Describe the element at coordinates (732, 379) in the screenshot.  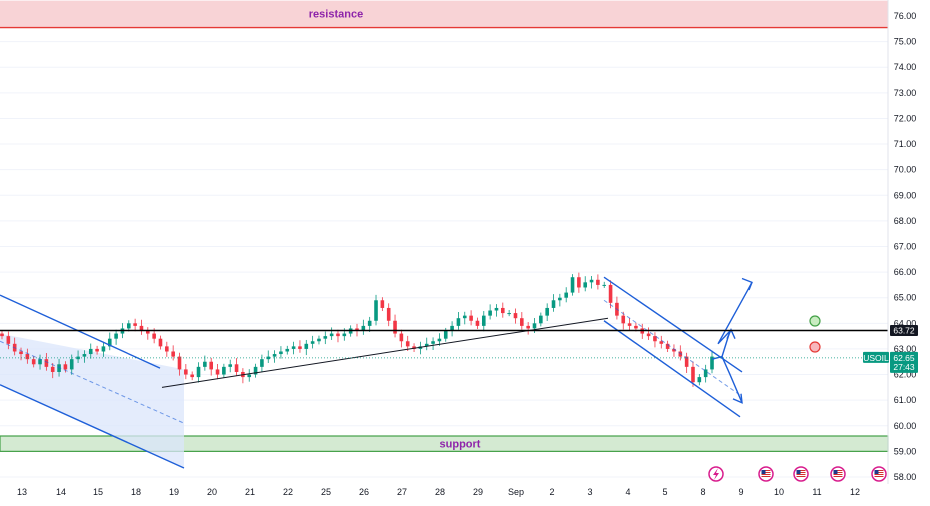
I see `bearish-projection-arrow` at that location.